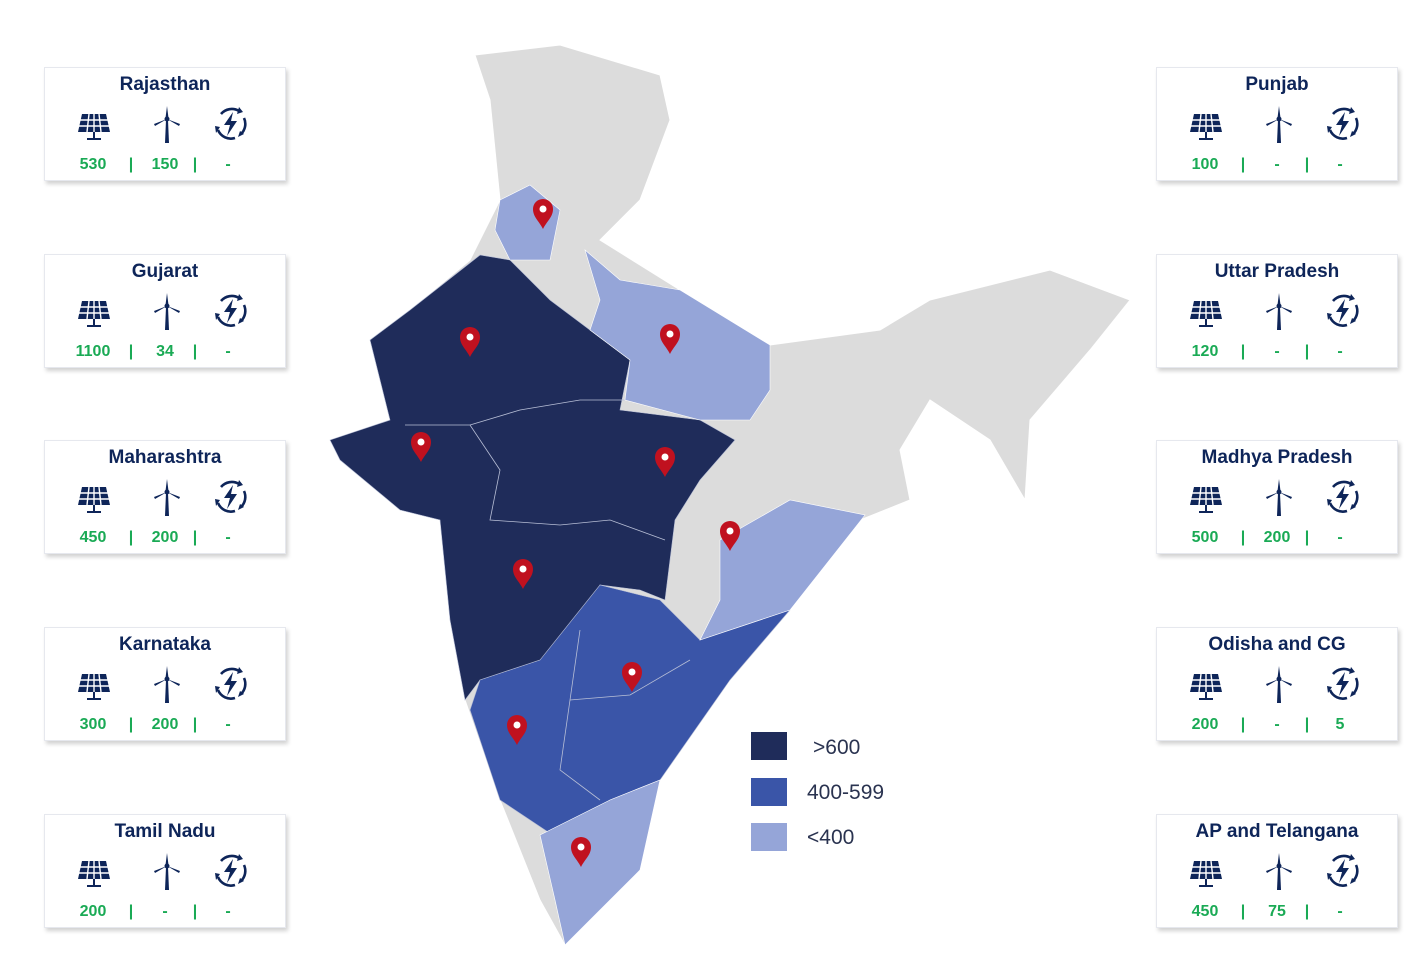 The image size is (1425, 956). I want to click on state-name: Madhya Pradesh, so click(1277, 457).